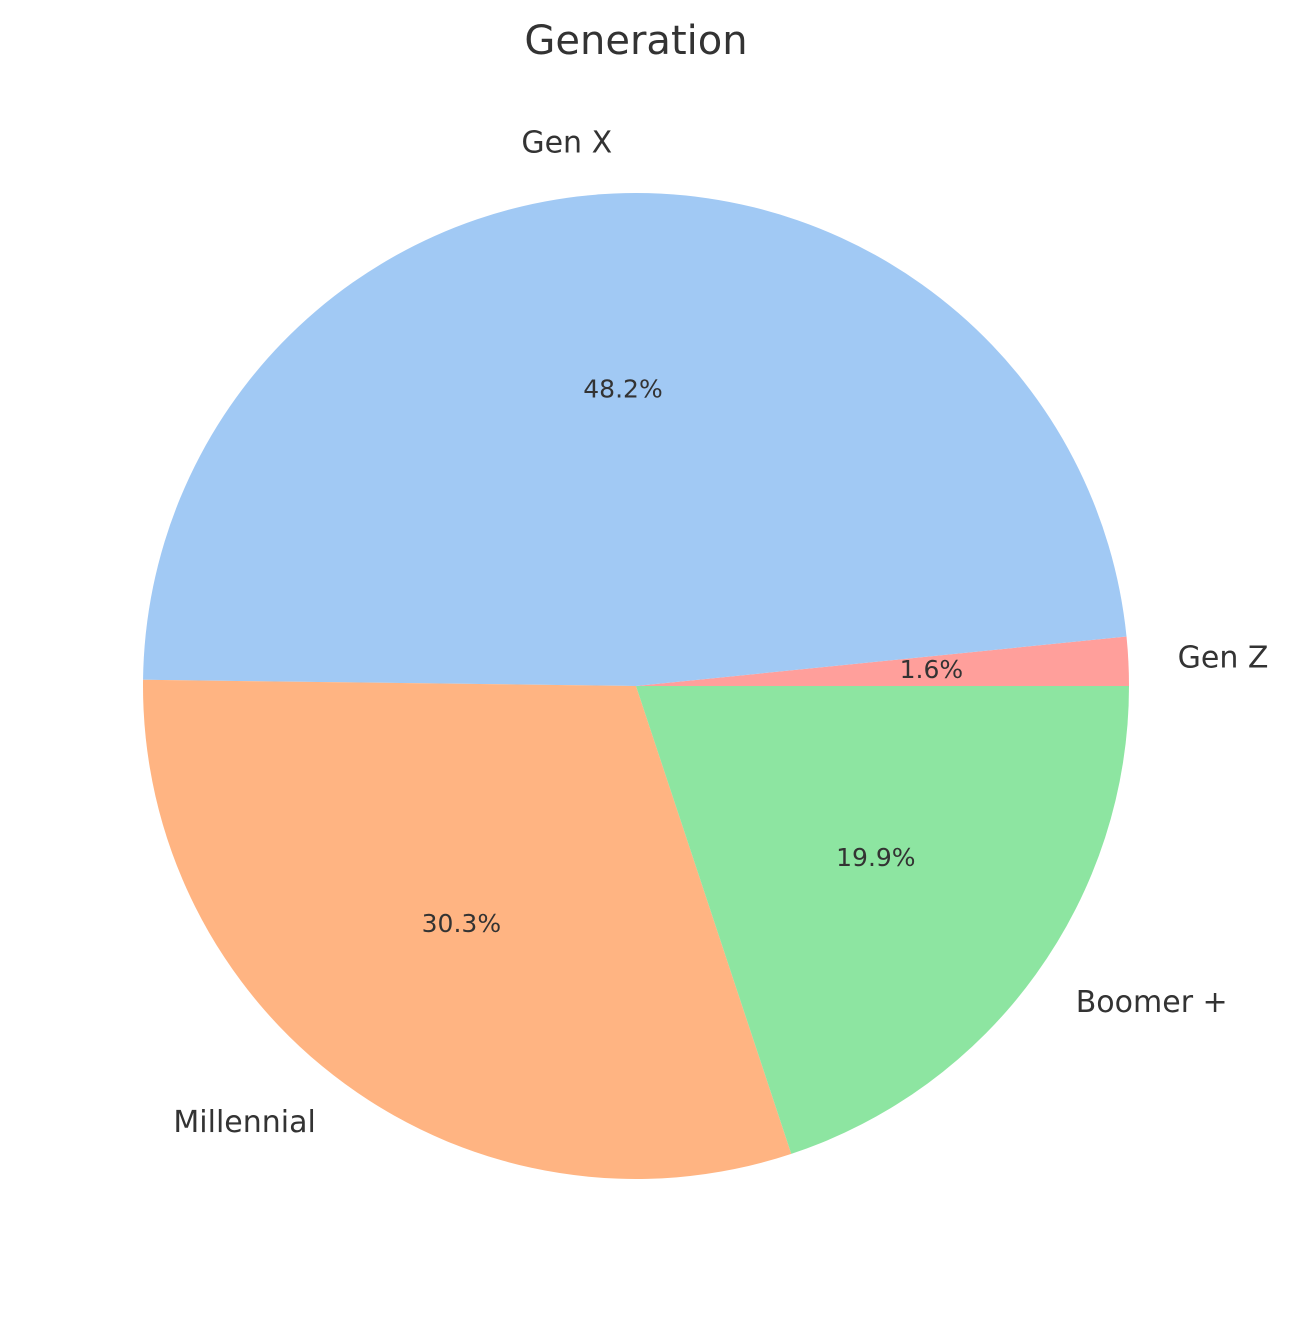 This screenshot has height=1322, width=1298. I want to click on chart-title: Generation, so click(635, 41).